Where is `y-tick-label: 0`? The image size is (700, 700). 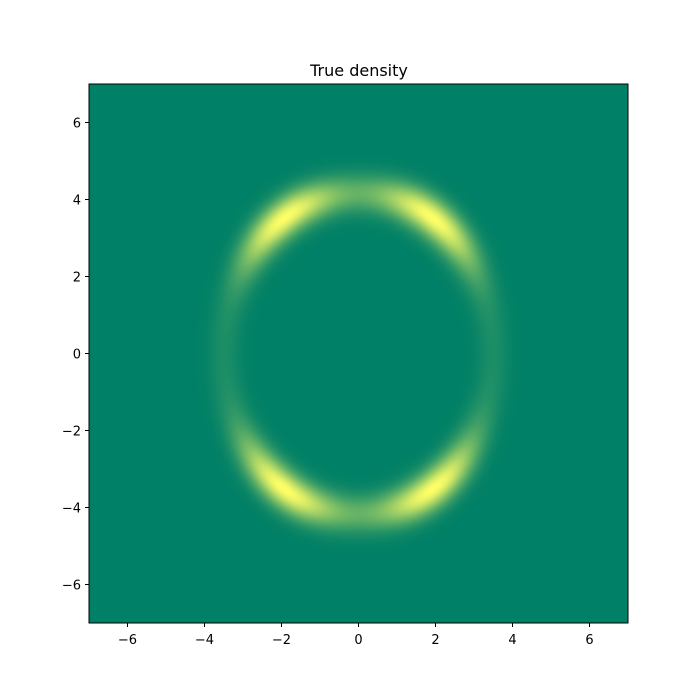
y-tick-label: 0 is located at coordinates (77, 355).